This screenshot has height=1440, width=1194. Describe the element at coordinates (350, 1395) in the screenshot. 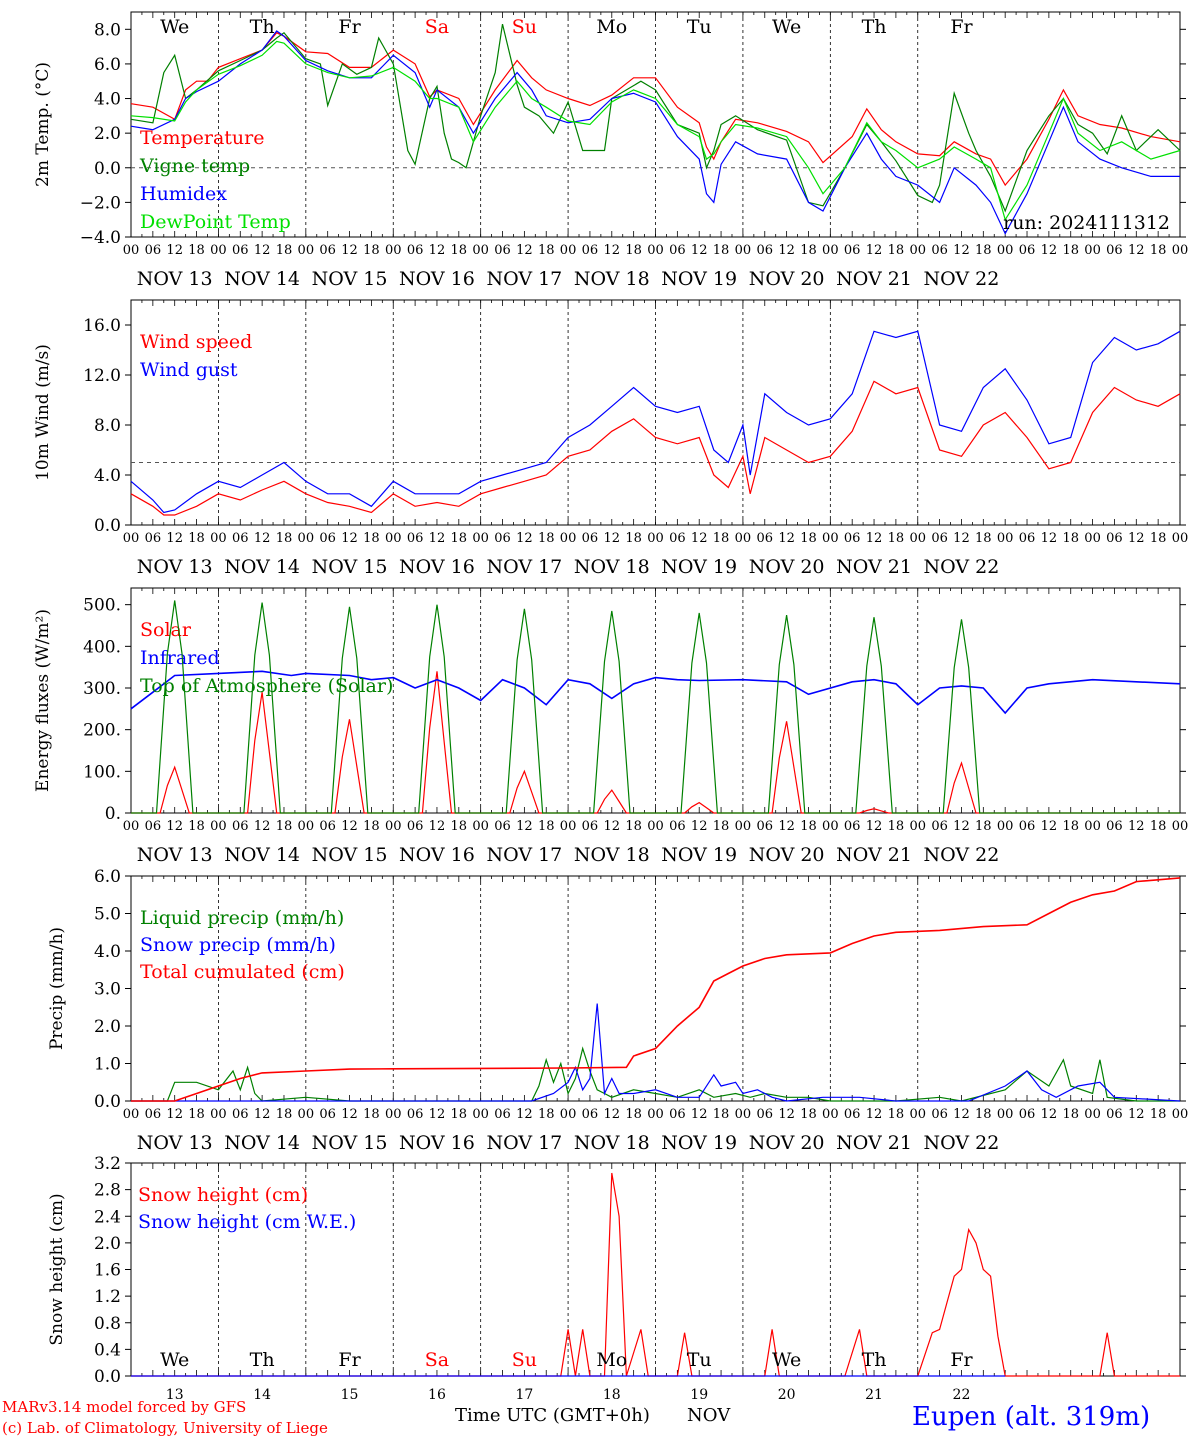

I see `day-number-label: 15` at that location.